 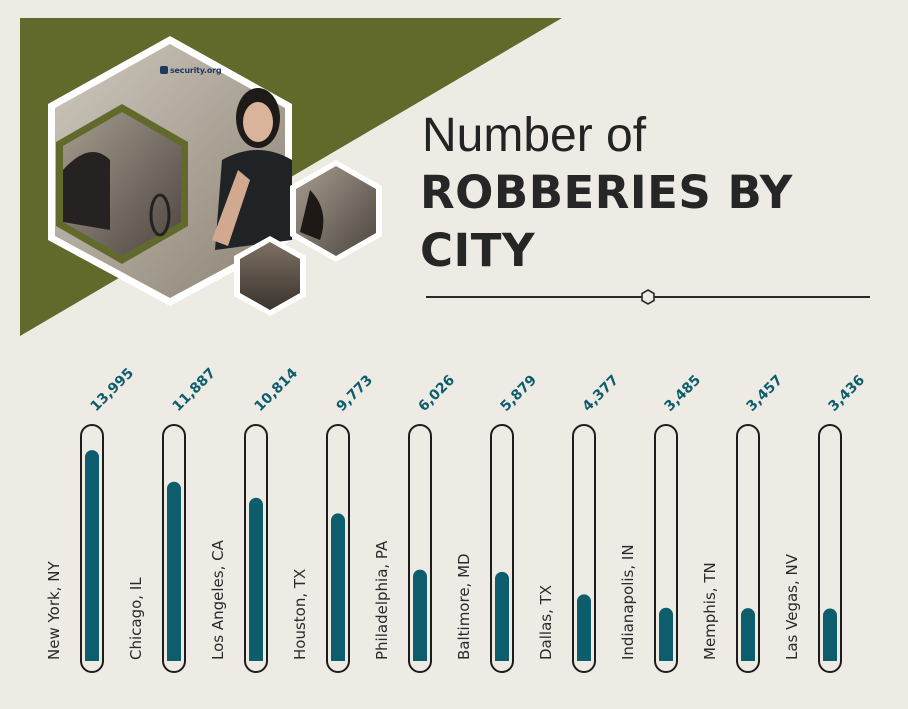 I want to click on title-line-2: ROBBERIES BY CITY, so click(x=606, y=221).